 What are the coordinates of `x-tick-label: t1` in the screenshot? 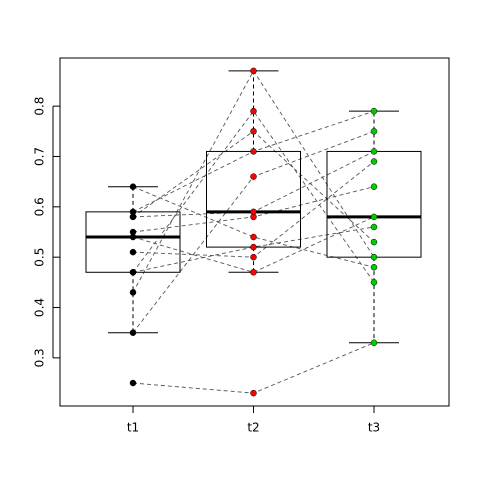 It's located at (133, 428).